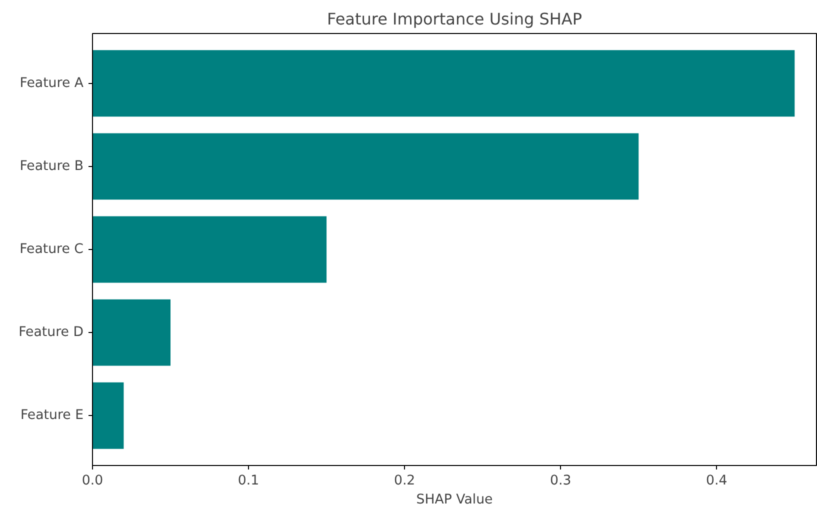  Describe the element at coordinates (52, 166) in the screenshot. I see `y-tick-label: Feature B` at that location.